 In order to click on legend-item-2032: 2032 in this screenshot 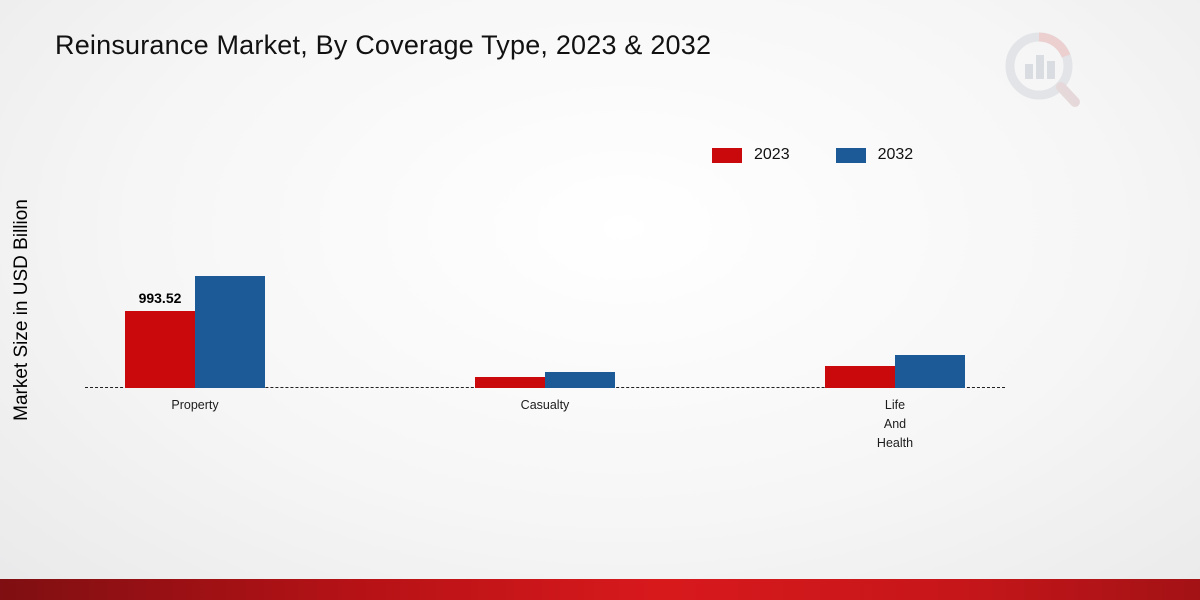, I will do `click(874, 155)`.